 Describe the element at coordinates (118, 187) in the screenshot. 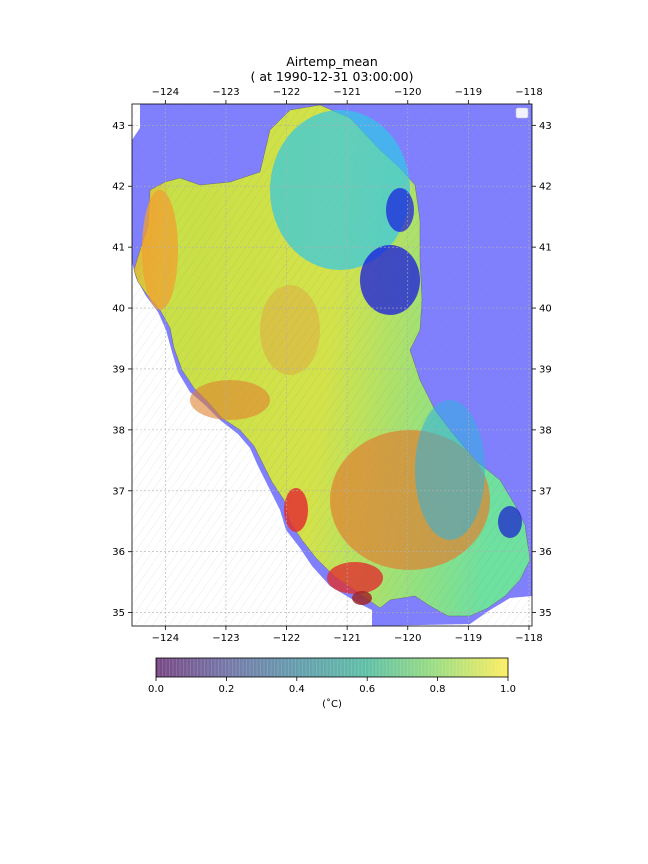

I see `y-tick-label-left: 42` at that location.